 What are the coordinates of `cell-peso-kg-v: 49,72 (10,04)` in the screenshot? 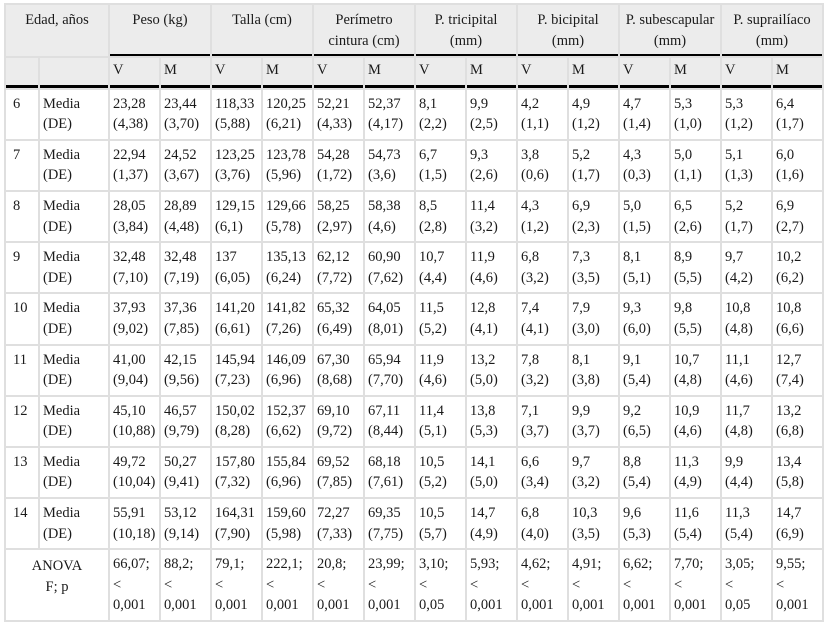 It's located at (134, 472).